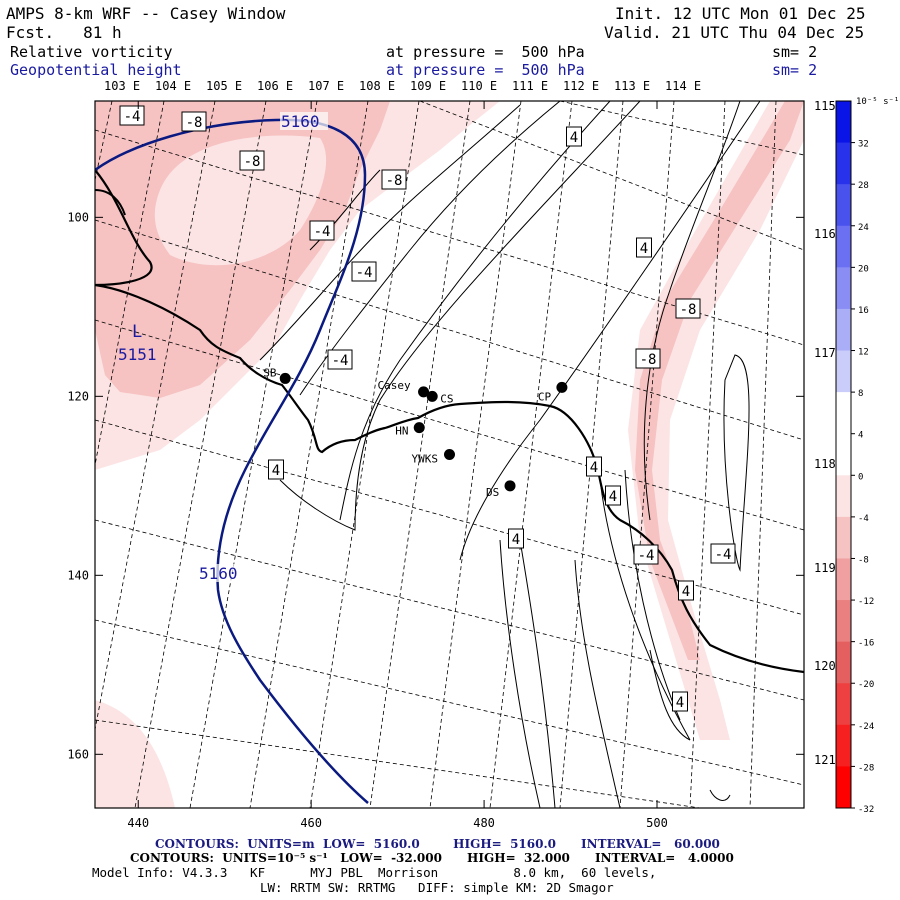  Describe the element at coordinates (173, 86) in the screenshot. I see `top-lon-label: 104 E` at that location.